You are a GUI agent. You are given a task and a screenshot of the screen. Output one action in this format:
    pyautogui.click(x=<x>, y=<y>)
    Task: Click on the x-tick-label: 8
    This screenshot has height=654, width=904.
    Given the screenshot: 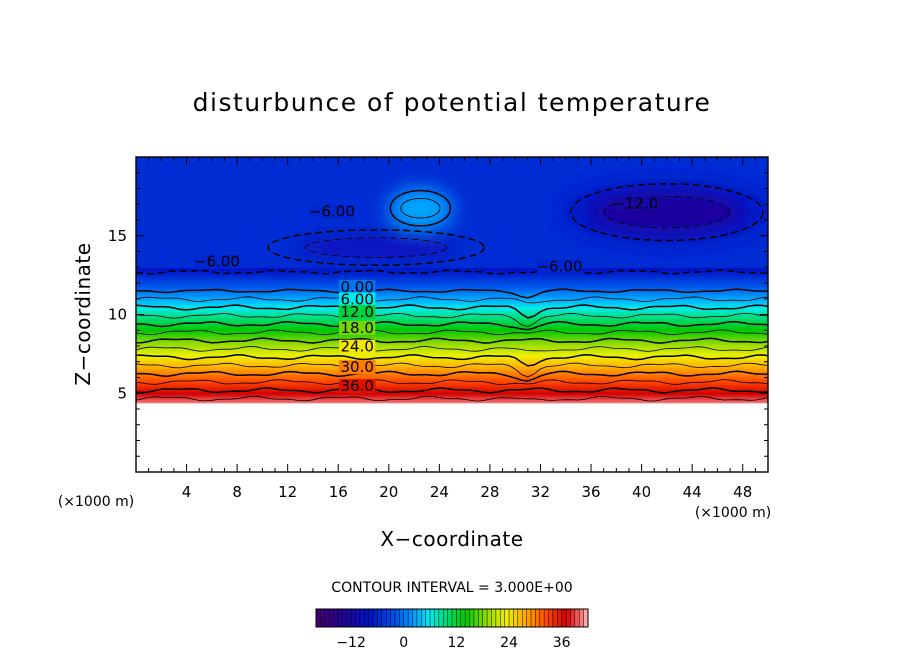 What is the action you would take?
    pyautogui.click(x=237, y=492)
    